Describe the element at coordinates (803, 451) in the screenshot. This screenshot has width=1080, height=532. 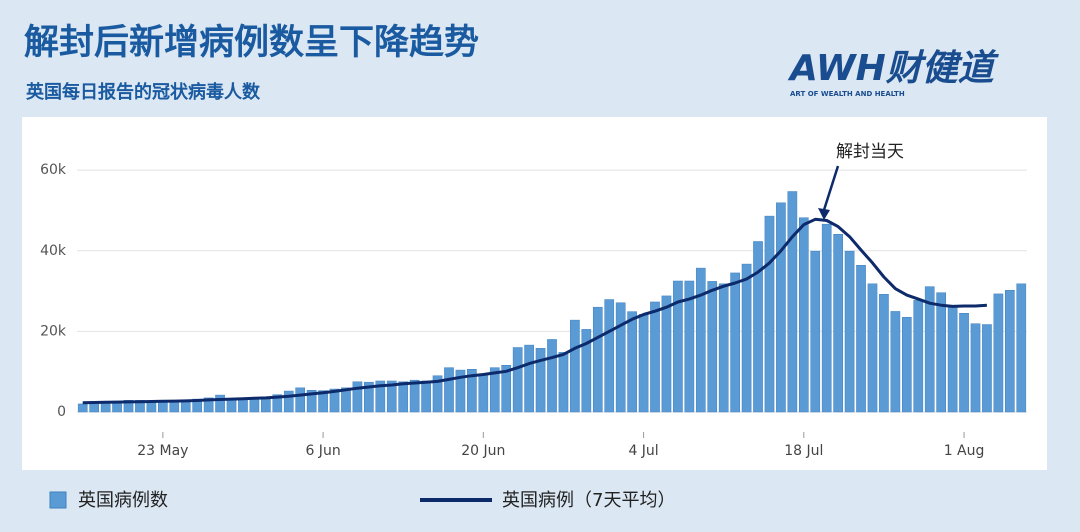
I see `x-tick-label: 18 Jul` at that location.